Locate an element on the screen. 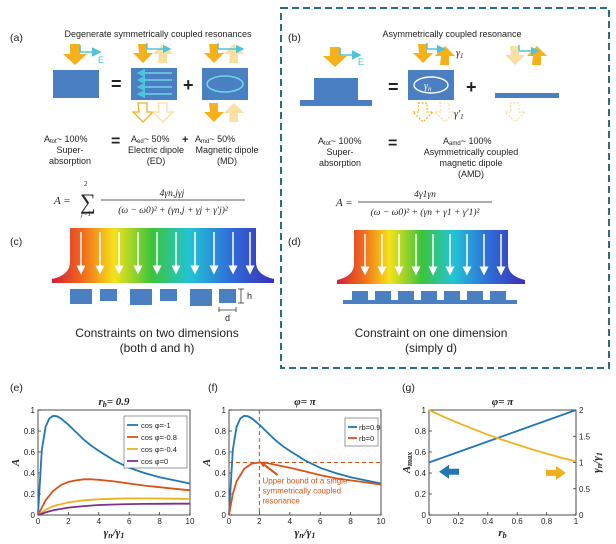 This screenshot has width=616, height=544. panel-c-caption2: (both d and h) is located at coordinates (157, 348).